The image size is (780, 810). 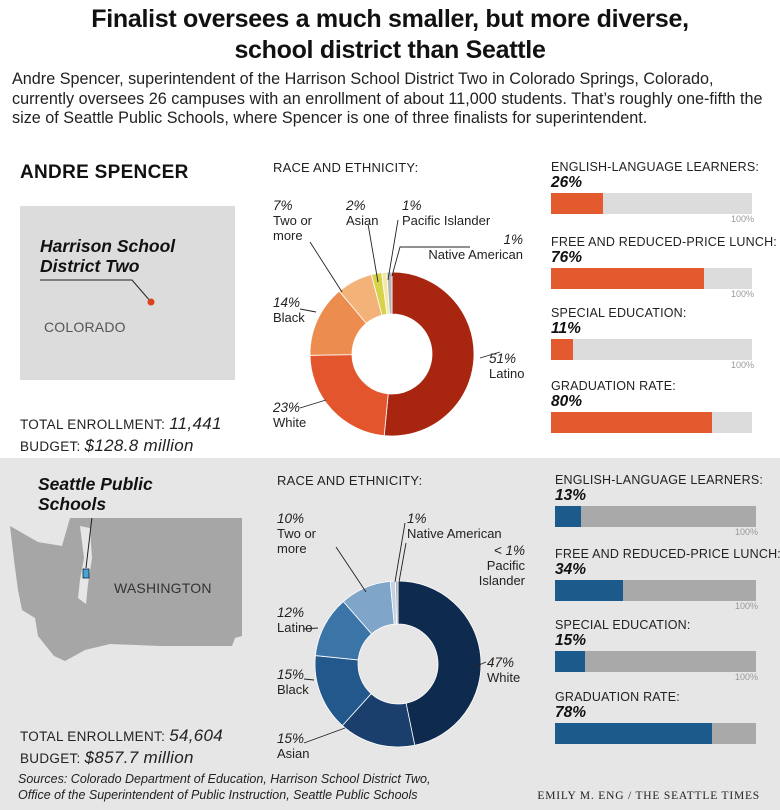 What do you see at coordinates (567, 257) in the screenshot?
I see `bar-value: 76%` at bounding box center [567, 257].